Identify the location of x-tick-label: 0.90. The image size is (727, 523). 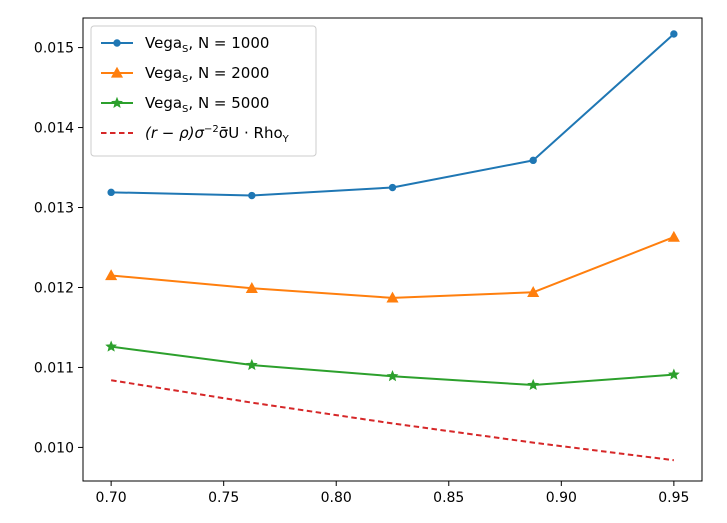
(561, 498).